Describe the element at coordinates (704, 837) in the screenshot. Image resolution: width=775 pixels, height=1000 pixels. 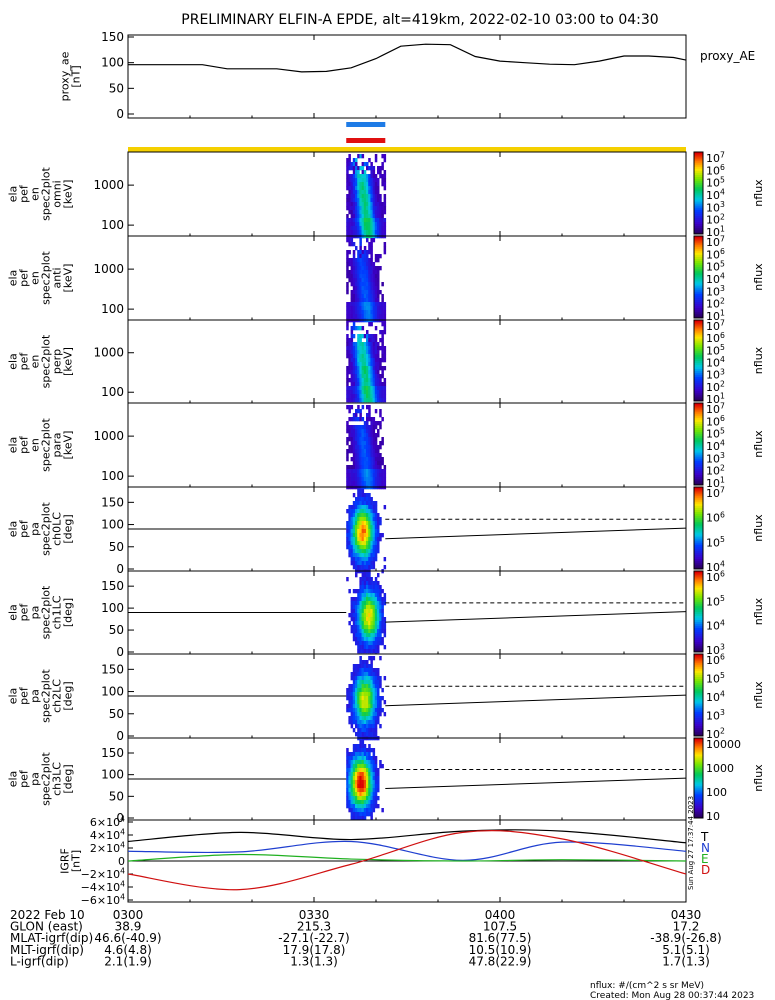
I see `igrf-legend-T: T` at that location.